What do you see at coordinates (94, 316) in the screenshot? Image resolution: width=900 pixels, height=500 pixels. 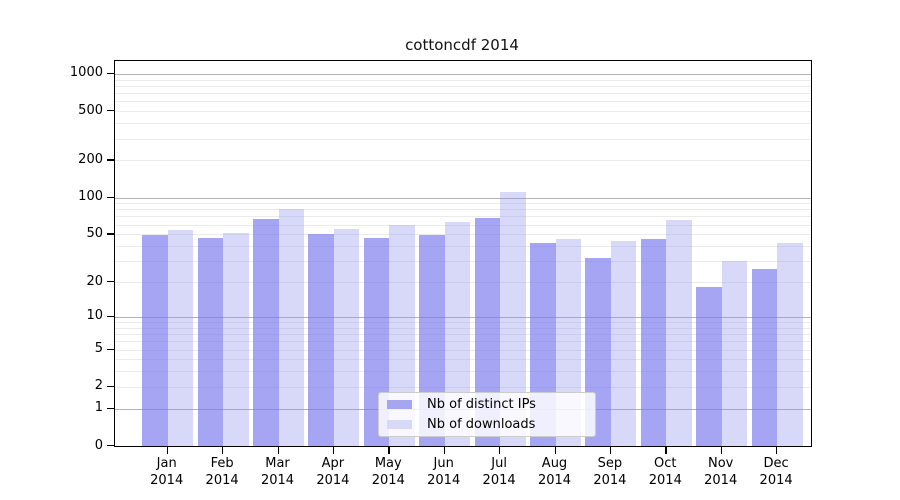 I see `y-tick-label: 10` at bounding box center [94, 316].